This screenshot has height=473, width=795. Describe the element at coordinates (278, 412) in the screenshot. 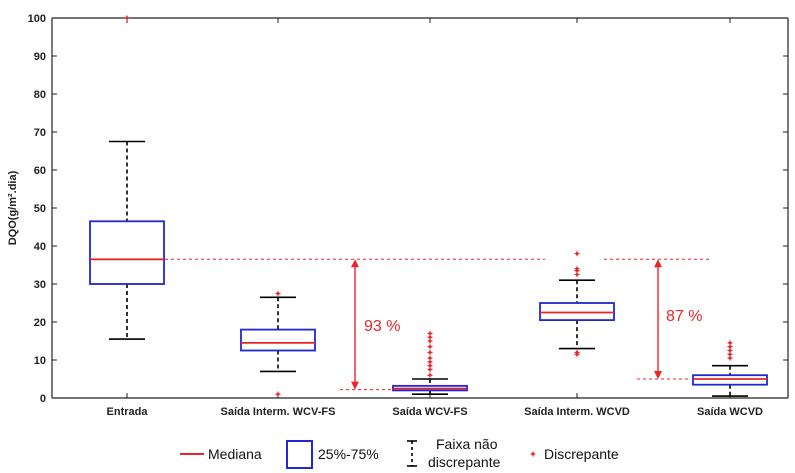

I see `x-category-label: Saída Interm. WCV-FS` at that location.